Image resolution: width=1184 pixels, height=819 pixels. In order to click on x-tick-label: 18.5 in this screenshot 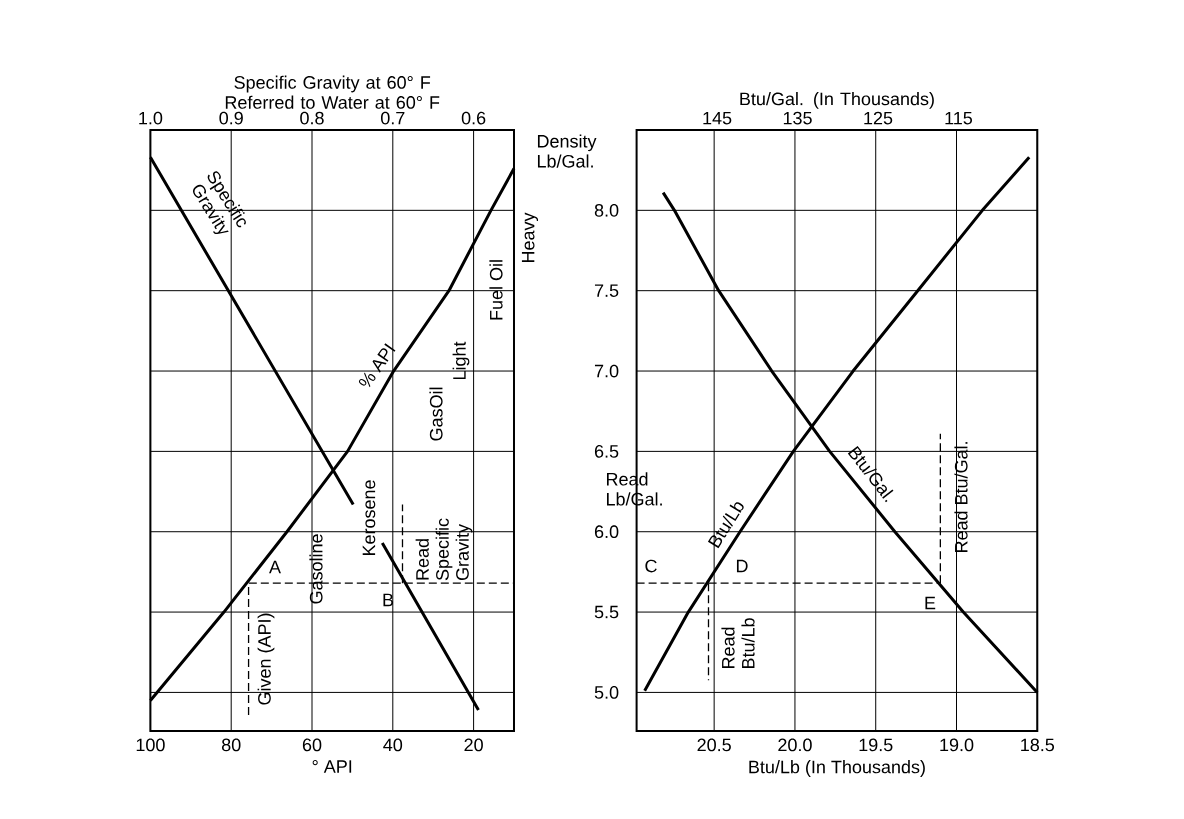, I will do `click(1038, 745)`.